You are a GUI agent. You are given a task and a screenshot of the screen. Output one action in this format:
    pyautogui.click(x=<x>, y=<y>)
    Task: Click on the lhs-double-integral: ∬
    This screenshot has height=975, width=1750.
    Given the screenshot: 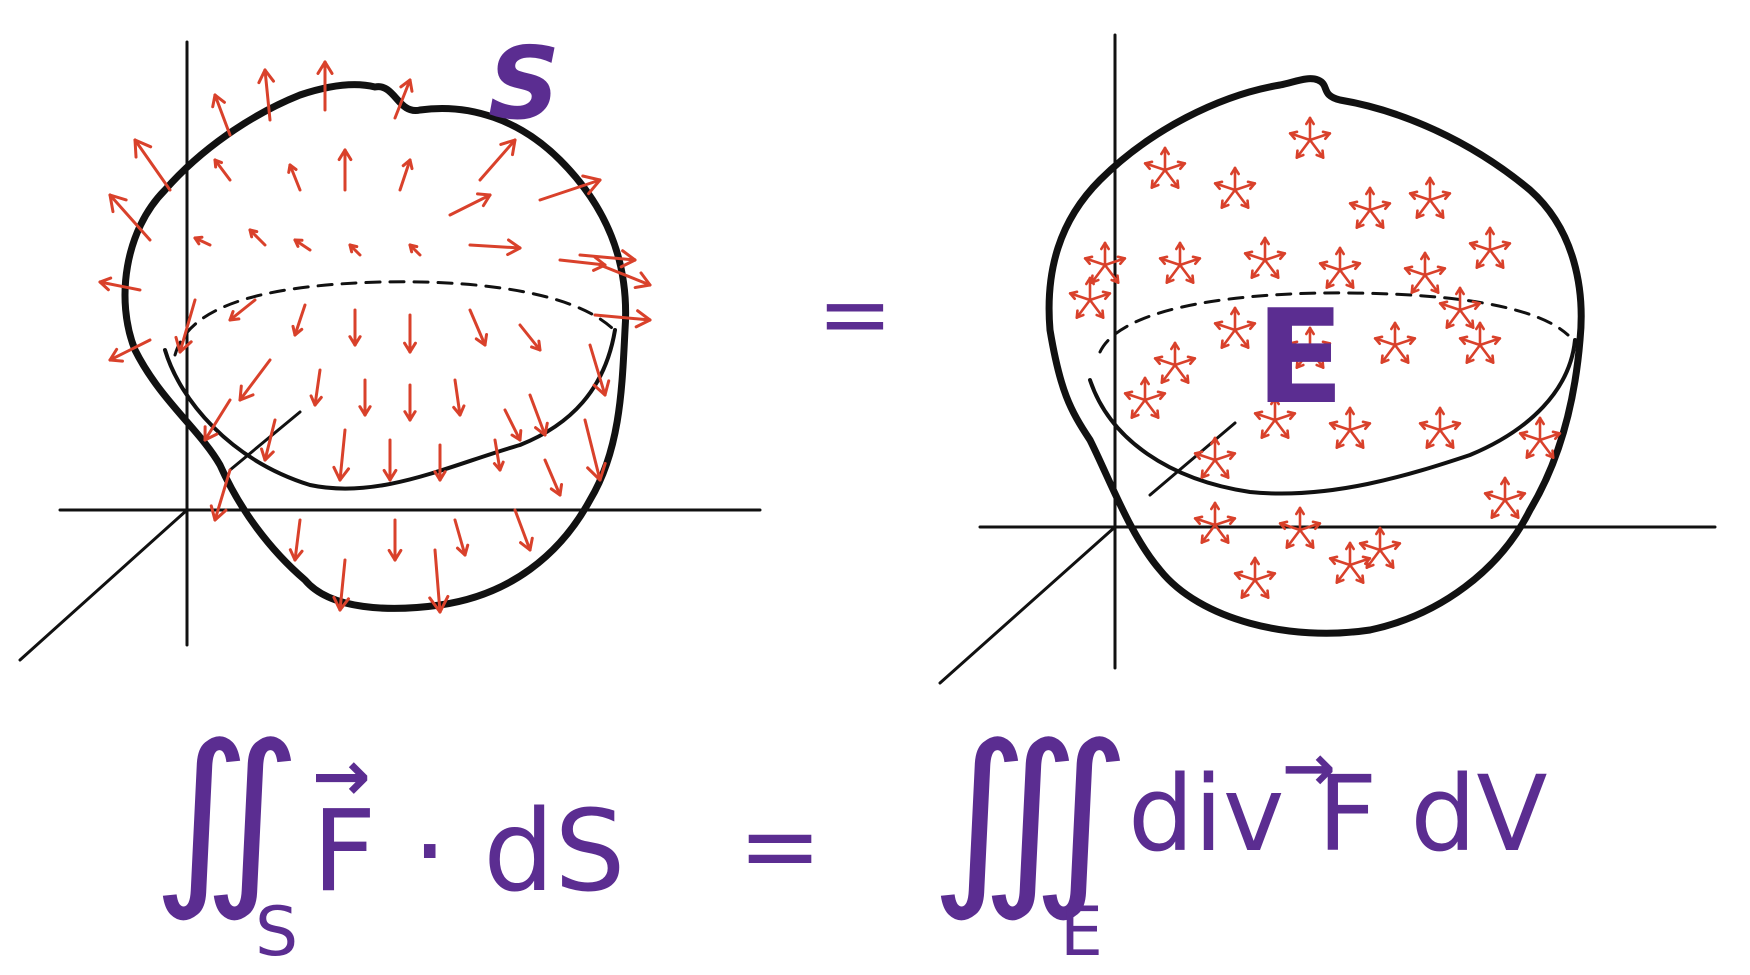 What is the action you would take?
    pyautogui.click(x=227, y=814)
    